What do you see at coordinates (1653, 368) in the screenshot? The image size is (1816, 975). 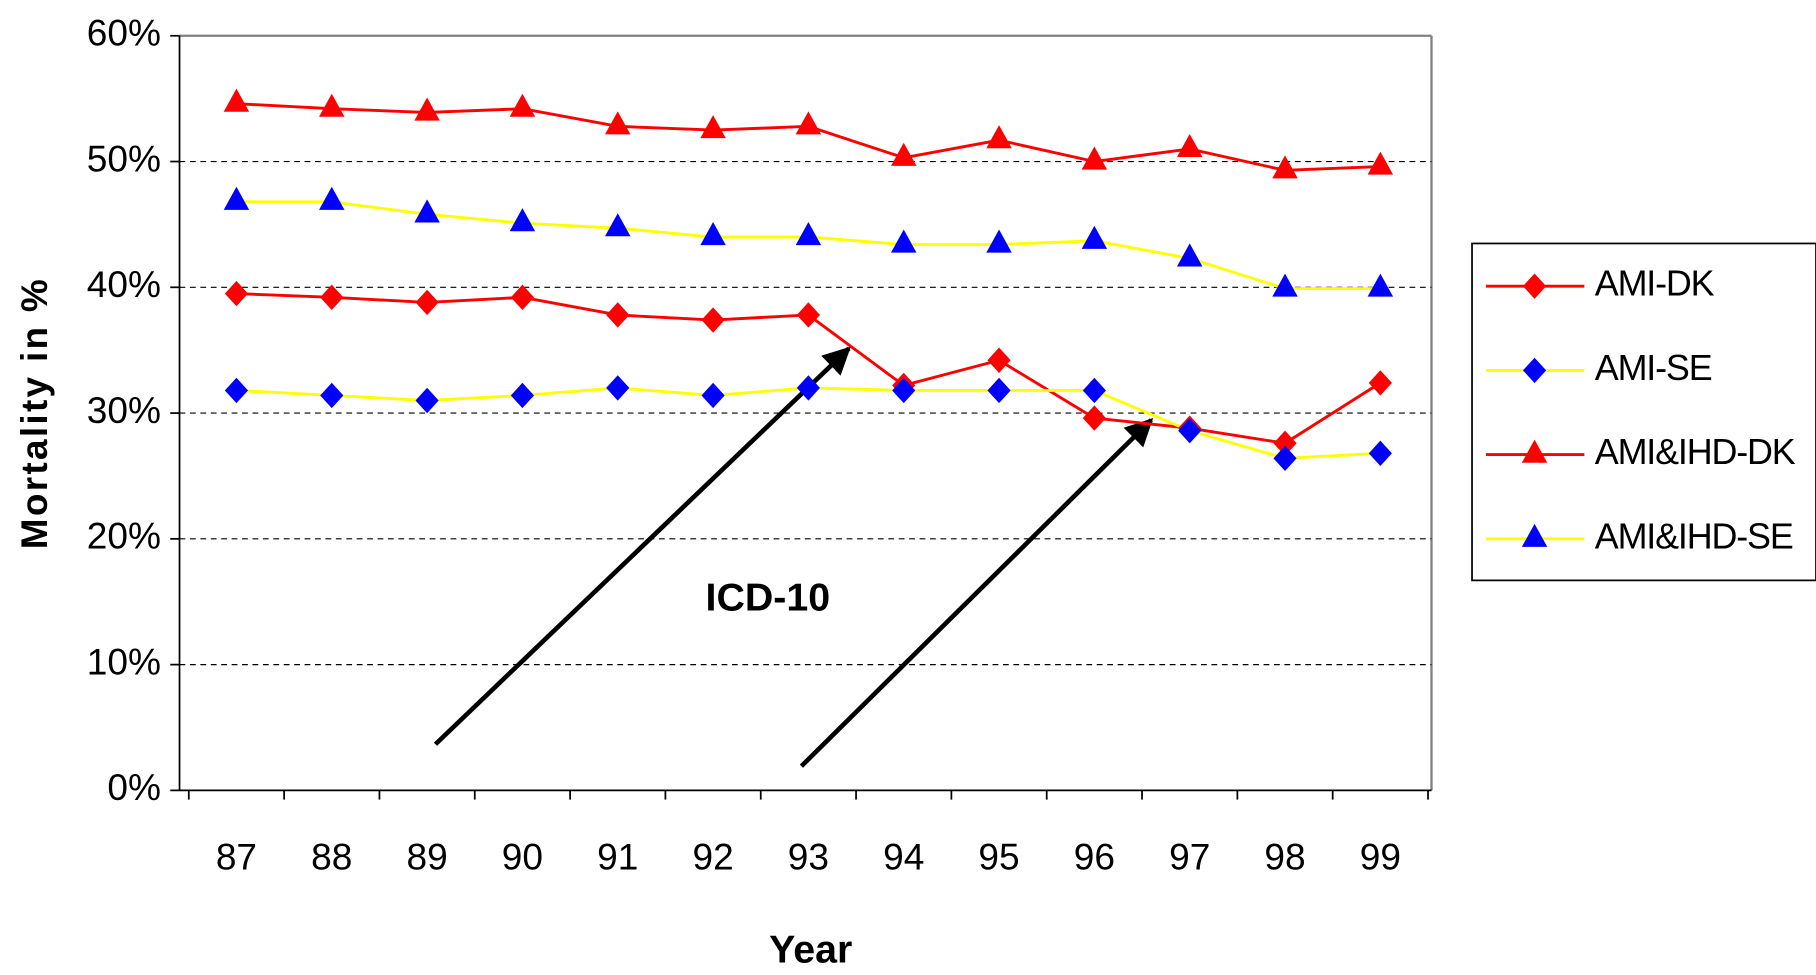 I see `legend-label: AMI-SE` at bounding box center [1653, 368].